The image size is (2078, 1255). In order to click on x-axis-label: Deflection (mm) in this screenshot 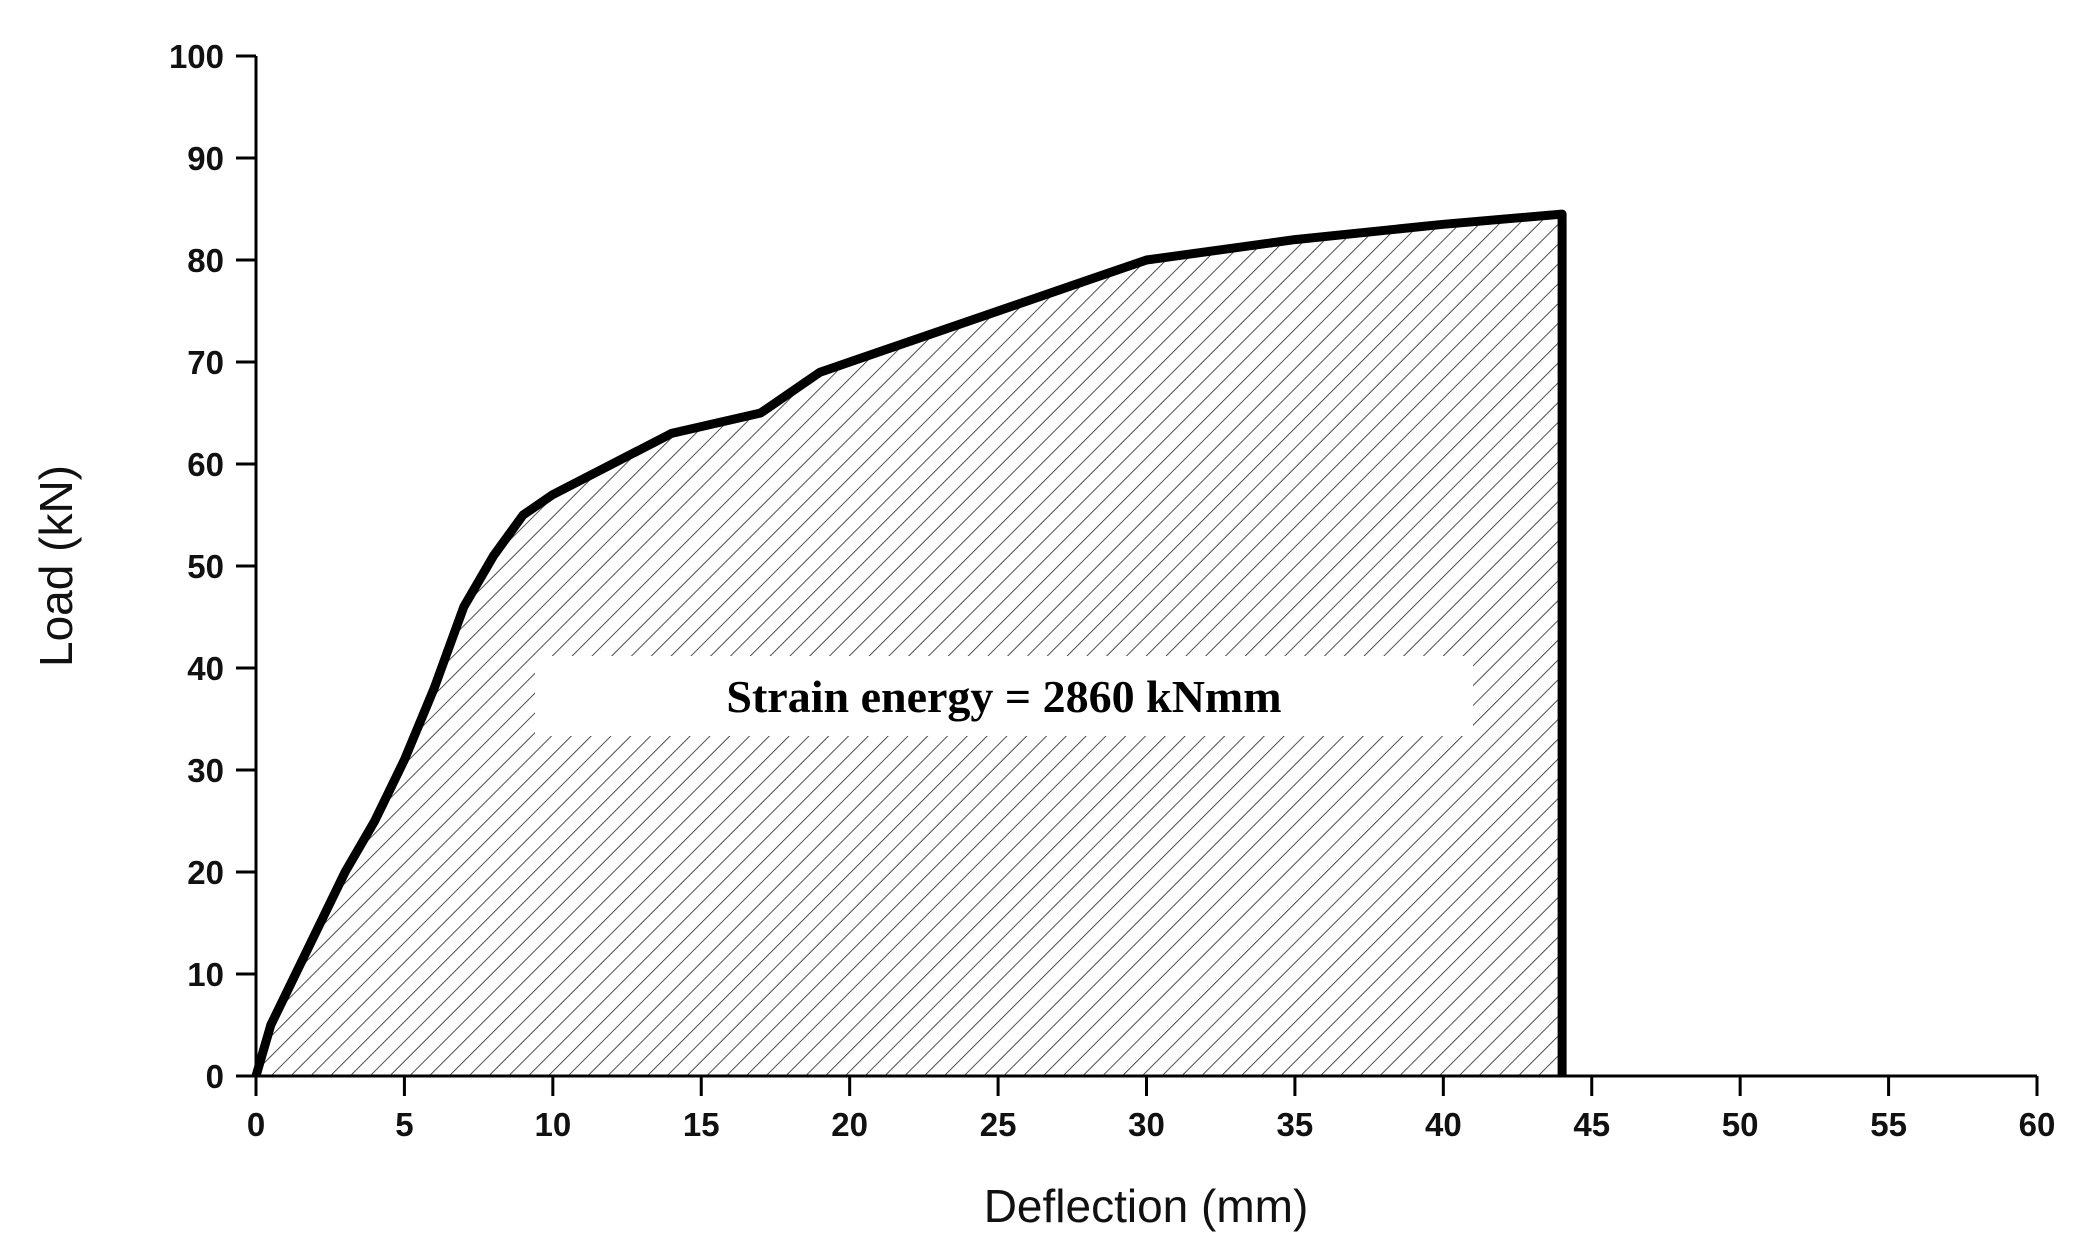, I will do `click(1146, 1206)`.